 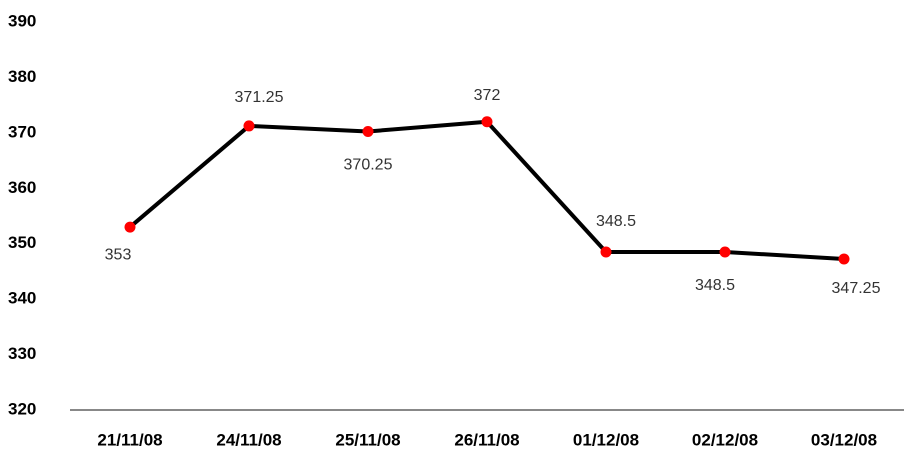 I want to click on y-tick-label: 350, so click(x=22, y=242).